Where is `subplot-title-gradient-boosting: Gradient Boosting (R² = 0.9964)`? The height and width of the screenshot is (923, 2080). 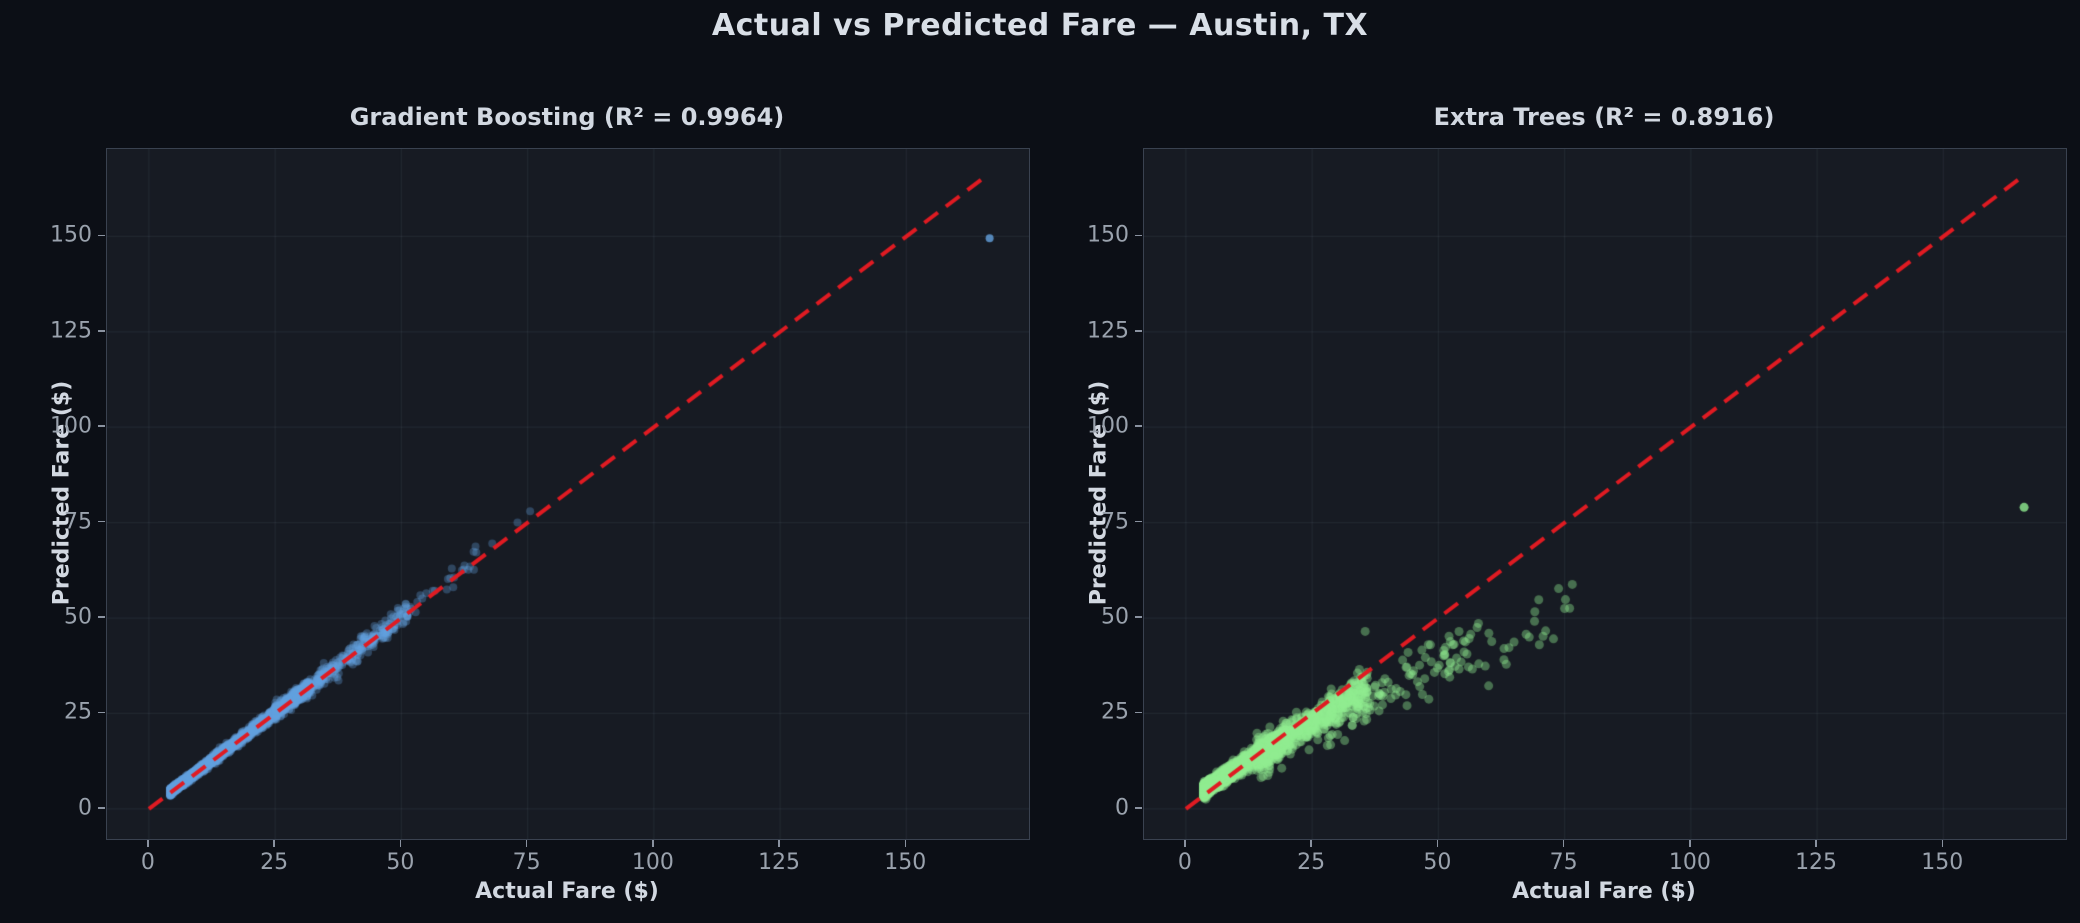
subplot-title-gradient-boosting: Gradient Boosting (R² = 0.9964) is located at coordinates (567, 117).